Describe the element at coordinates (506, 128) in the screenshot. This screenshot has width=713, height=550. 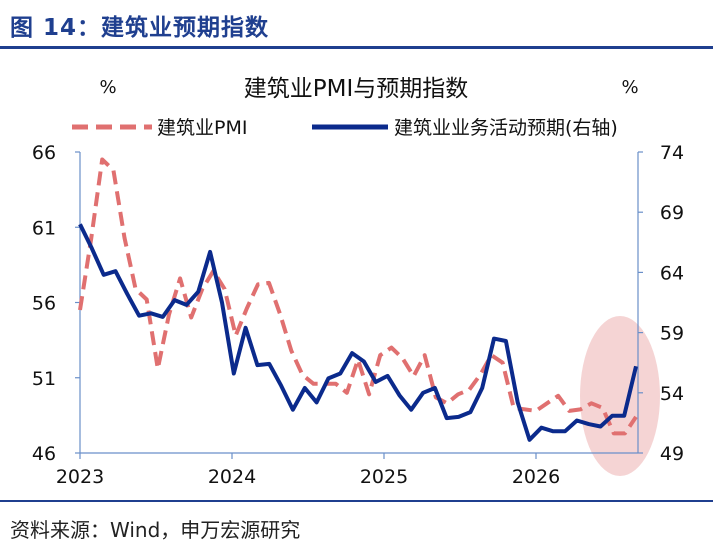
I see `legend-expectation-label: 建筑业业务活动预期(右轴)` at that location.